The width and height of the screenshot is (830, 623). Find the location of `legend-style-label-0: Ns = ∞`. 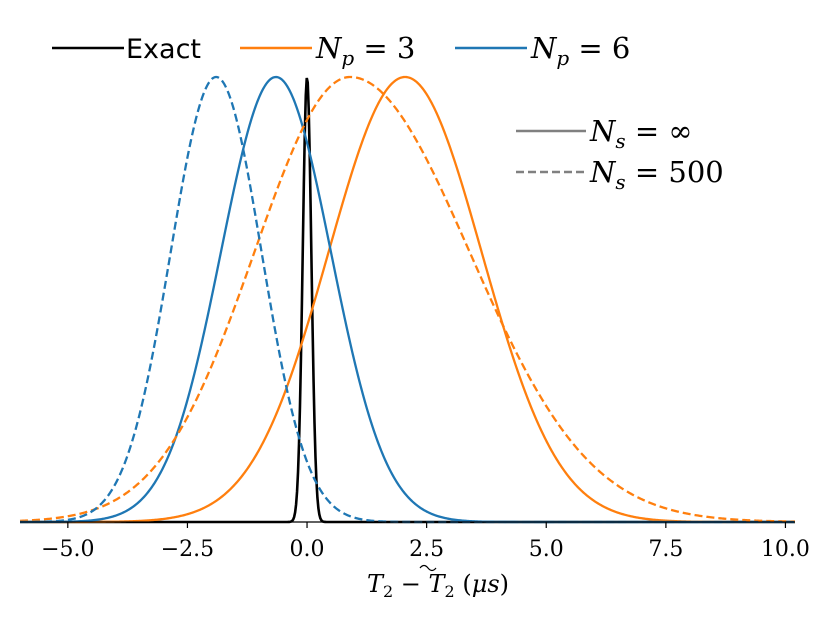

legend-style-label-0: Ns = ∞ is located at coordinates (641, 133).